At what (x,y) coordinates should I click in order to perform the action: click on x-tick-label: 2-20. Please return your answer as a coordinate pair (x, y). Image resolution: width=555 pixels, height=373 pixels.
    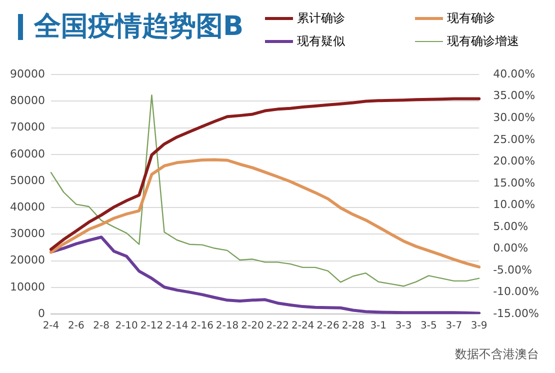
    Looking at the image, I should click on (252, 326).